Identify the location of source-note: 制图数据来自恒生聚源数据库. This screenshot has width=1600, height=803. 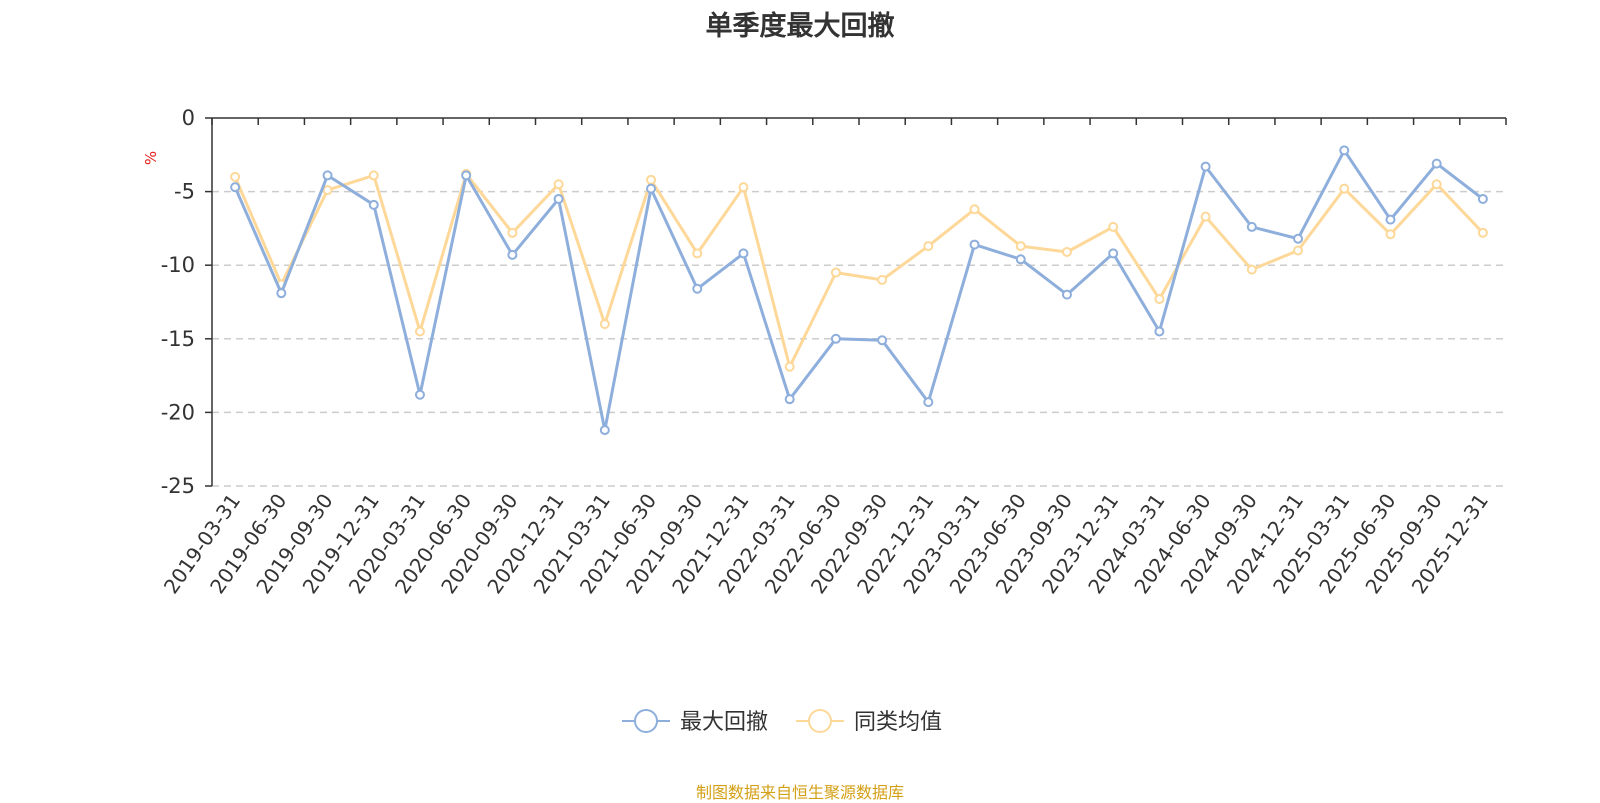
(799, 792).